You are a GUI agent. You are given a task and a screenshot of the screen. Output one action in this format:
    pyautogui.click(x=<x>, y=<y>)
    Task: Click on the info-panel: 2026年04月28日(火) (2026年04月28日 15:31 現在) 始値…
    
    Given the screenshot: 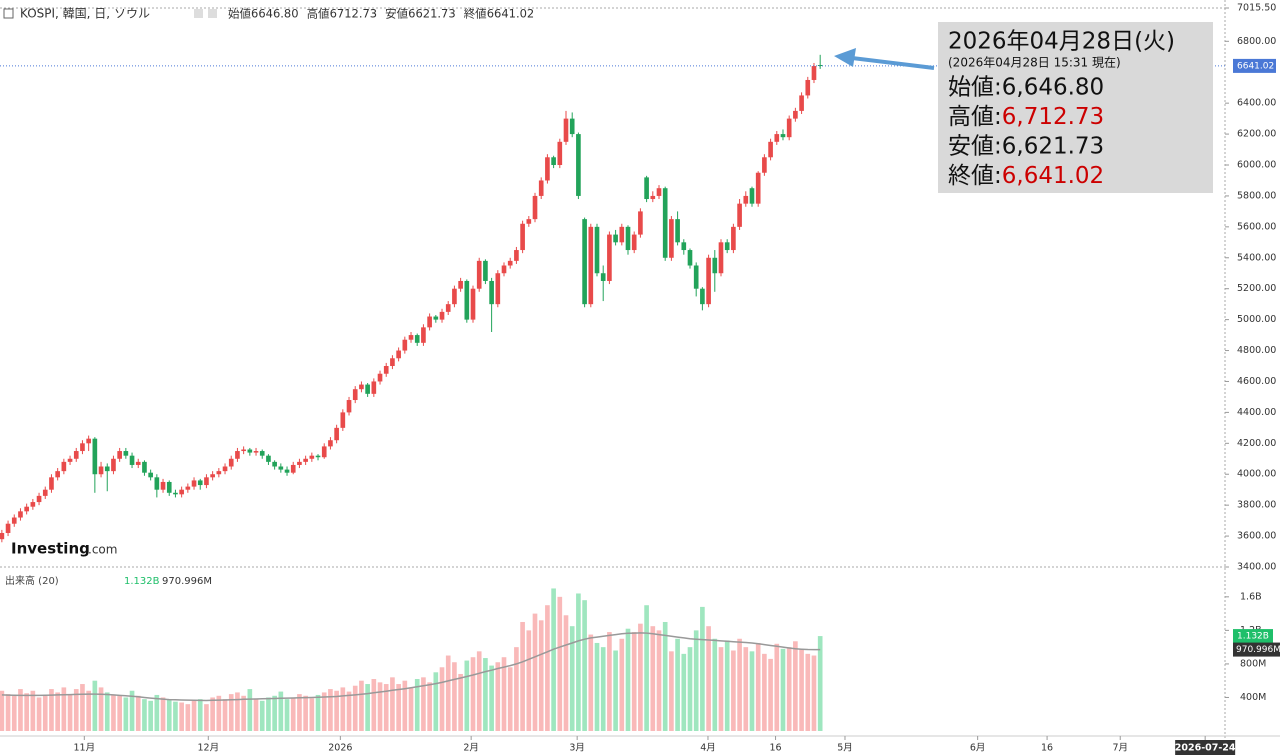 What is the action you would take?
    pyautogui.click(x=1023, y=107)
    